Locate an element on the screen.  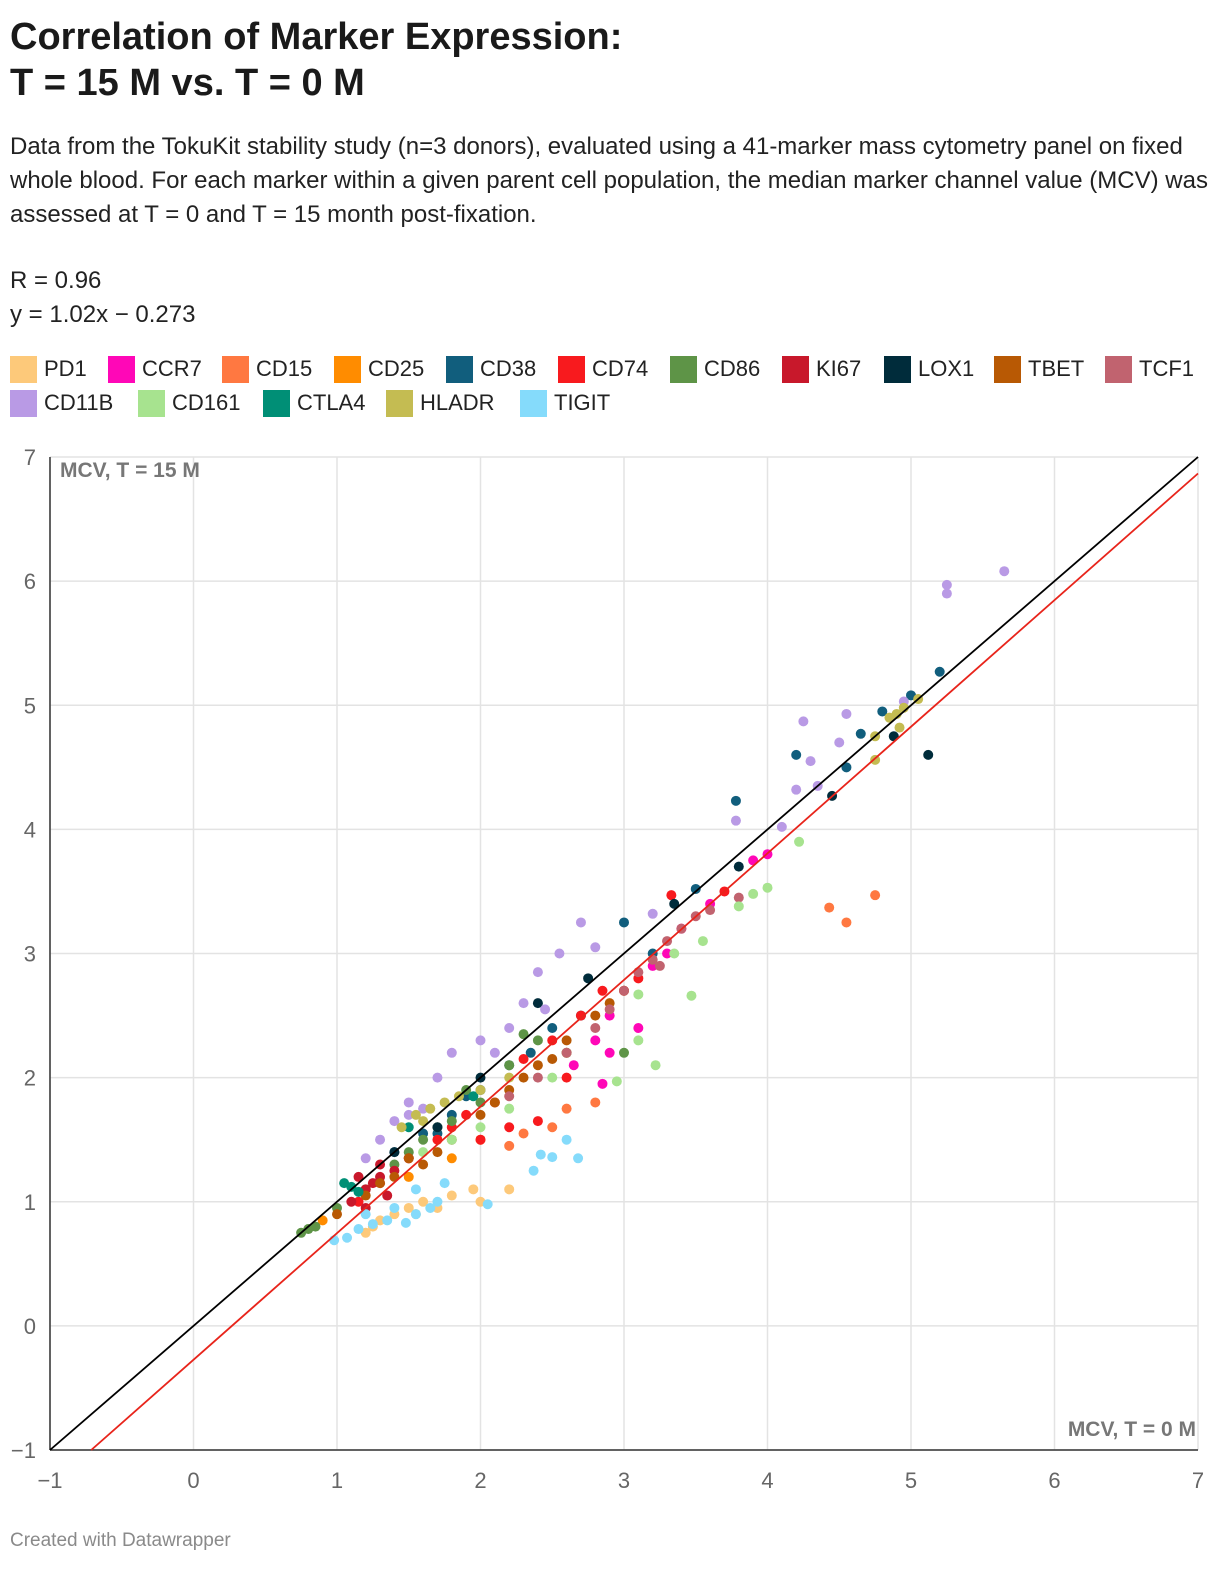
legend-label: TCF1 is located at coordinates (1166, 368).